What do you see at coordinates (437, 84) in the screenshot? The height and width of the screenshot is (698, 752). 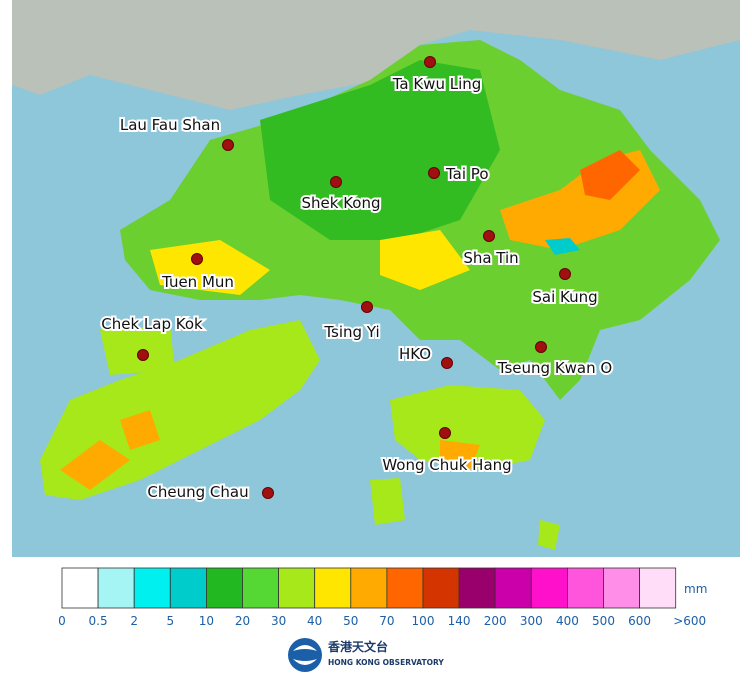 I see `station-label: Ta Kwu Ling` at bounding box center [437, 84].